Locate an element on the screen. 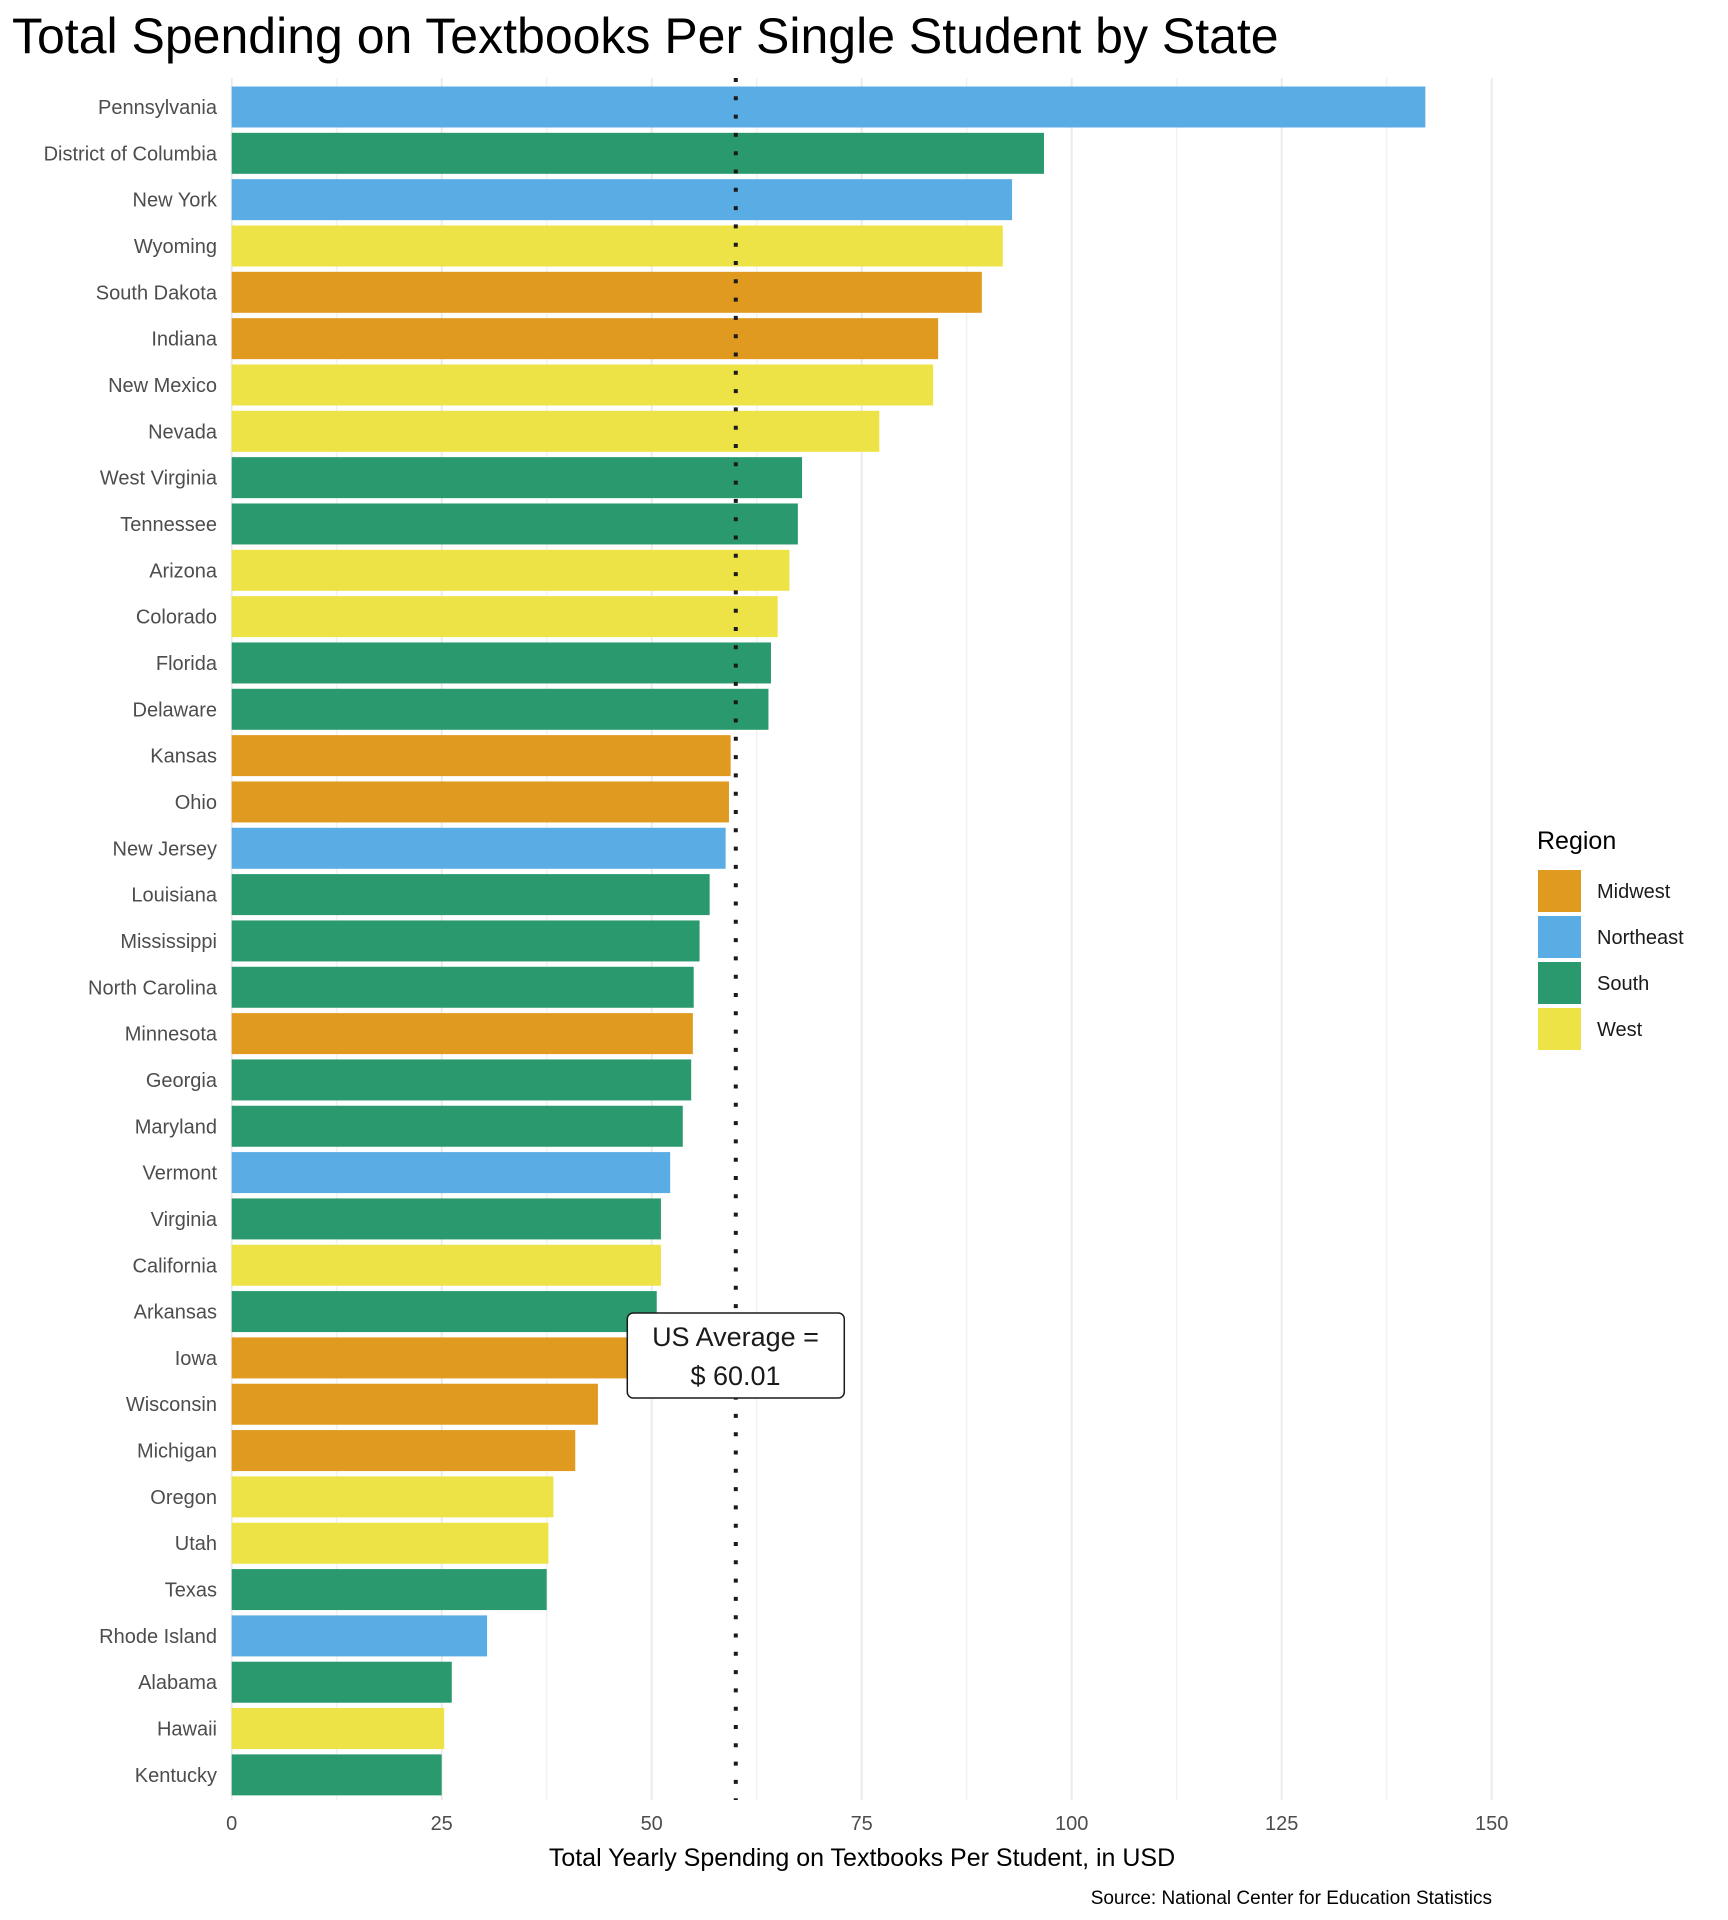  x-tick-label: 125 is located at coordinates (1281, 1824).